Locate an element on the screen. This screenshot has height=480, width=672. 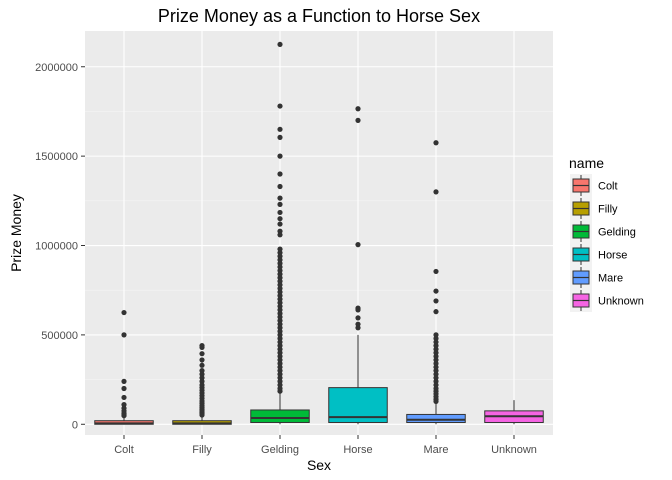
box-gelding is located at coordinates (280, 233).